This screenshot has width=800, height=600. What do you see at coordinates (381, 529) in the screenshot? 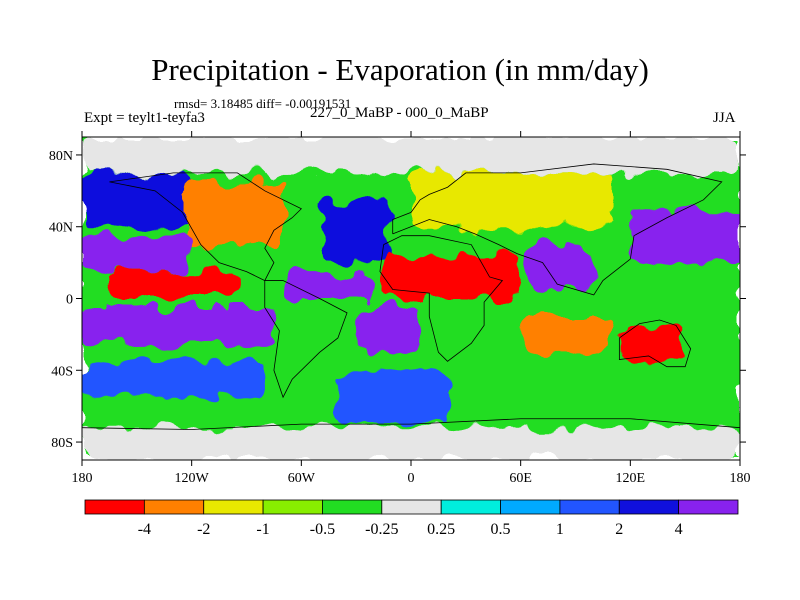
I see `colorbar-label: -0.25` at bounding box center [381, 529].